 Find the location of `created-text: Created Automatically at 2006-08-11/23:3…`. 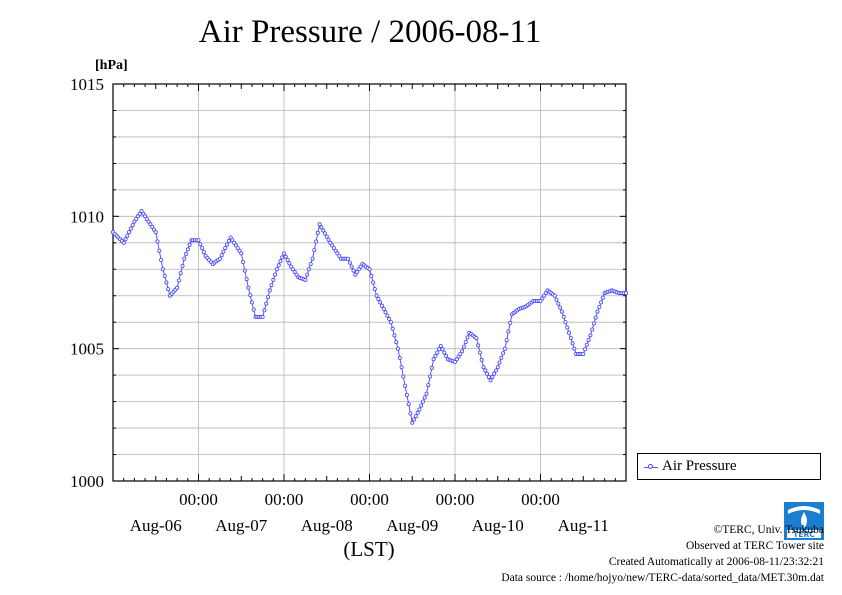

created-text: Created Automatically at 2006-08-11/23:3… is located at coordinates (716, 562).